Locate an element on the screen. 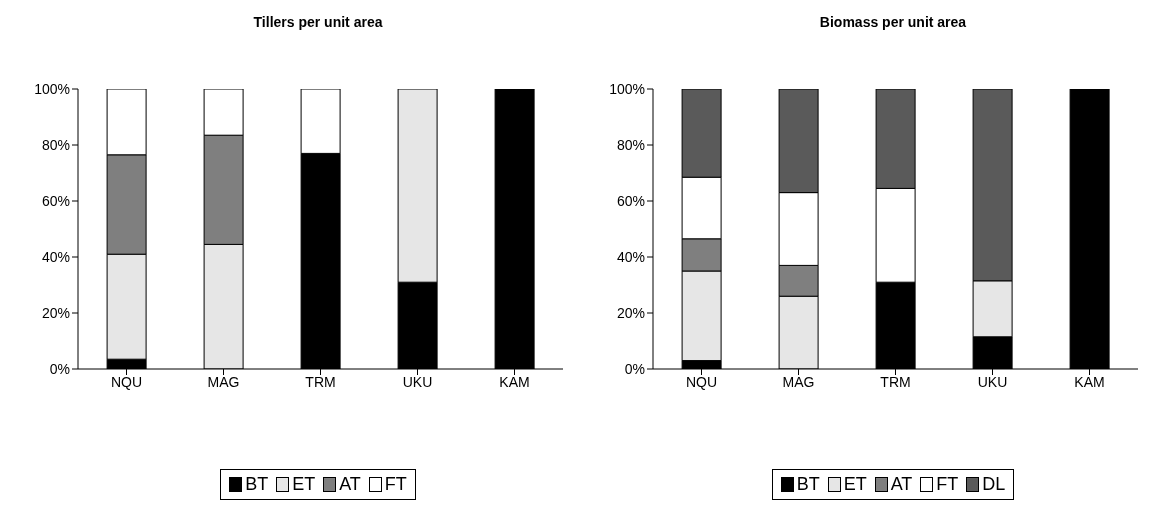 Image resolution: width=1161 pixels, height=525 pixels. chart-title: Biomass per unit area is located at coordinates (893, 22).